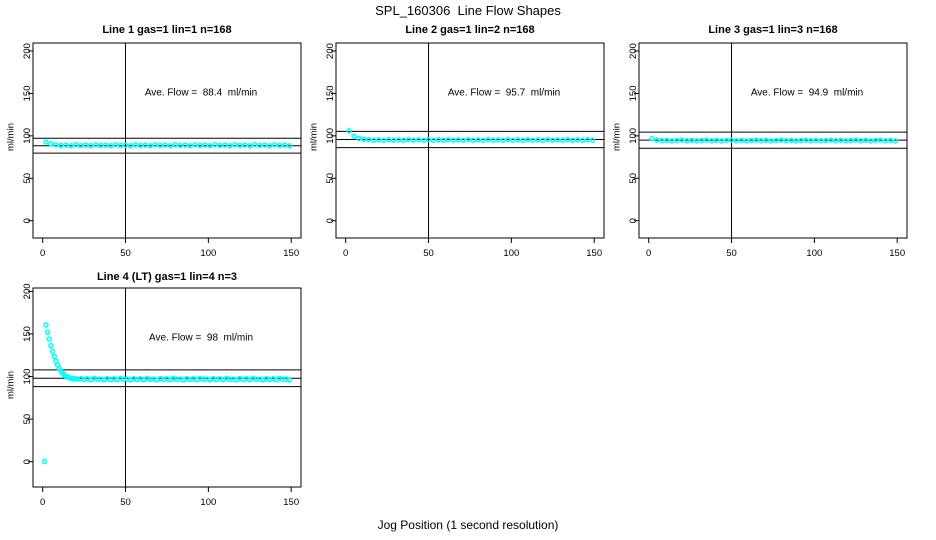 The image size is (936, 540). Describe the element at coordinates (773, 30) in the screenshot. I see `subplot-3-title: Line 3 gas=1 lin=3 n=168` at that location.